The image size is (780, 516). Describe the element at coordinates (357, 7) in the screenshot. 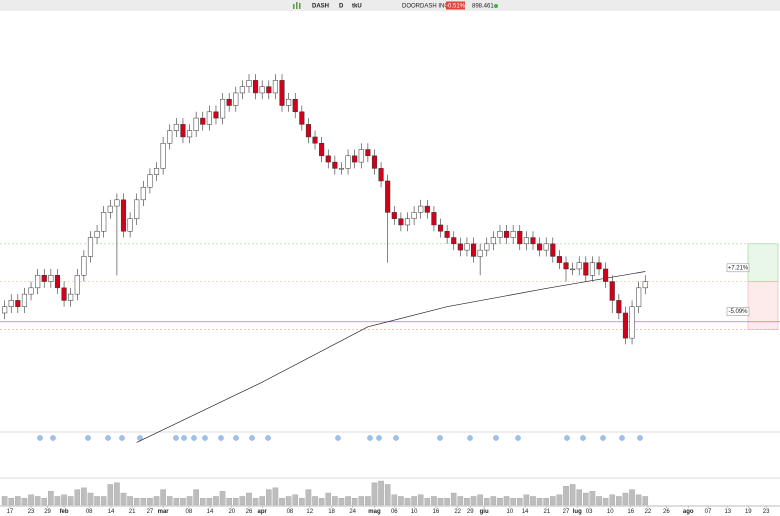

I see `mode: tkU` at that location.